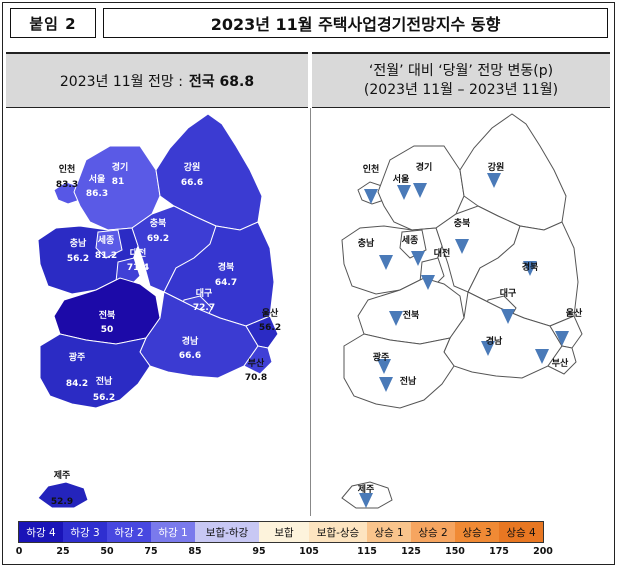 This screenshot has height=570, width=619. I want to click on region-value-chungbuk: 69.2, so click(158, 239).